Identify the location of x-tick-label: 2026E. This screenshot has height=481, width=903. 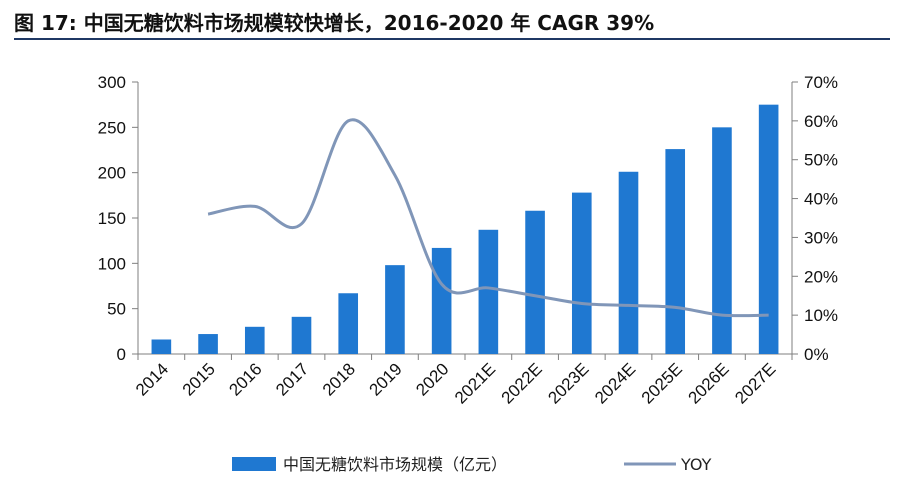
(709, 383).